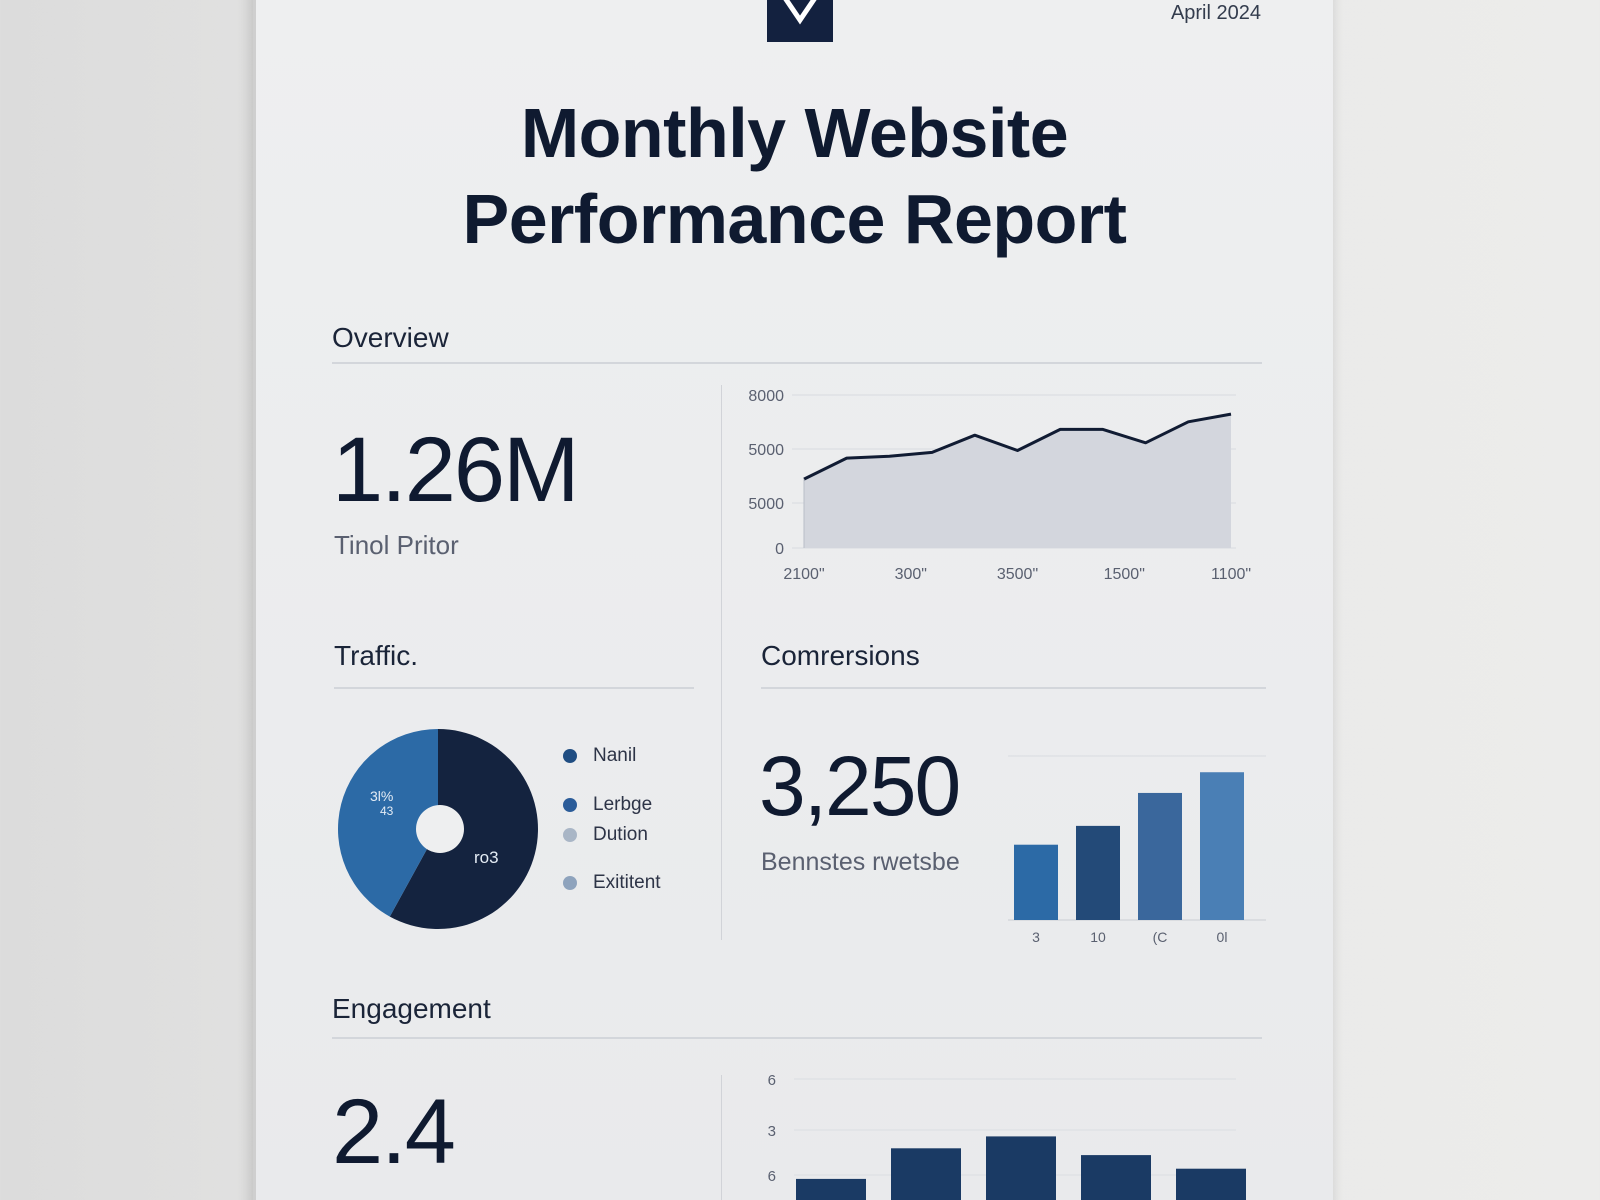 This screenshot has height=1200, width=1600. I want to click on x-tick-label: 10, so click(1098, 937).